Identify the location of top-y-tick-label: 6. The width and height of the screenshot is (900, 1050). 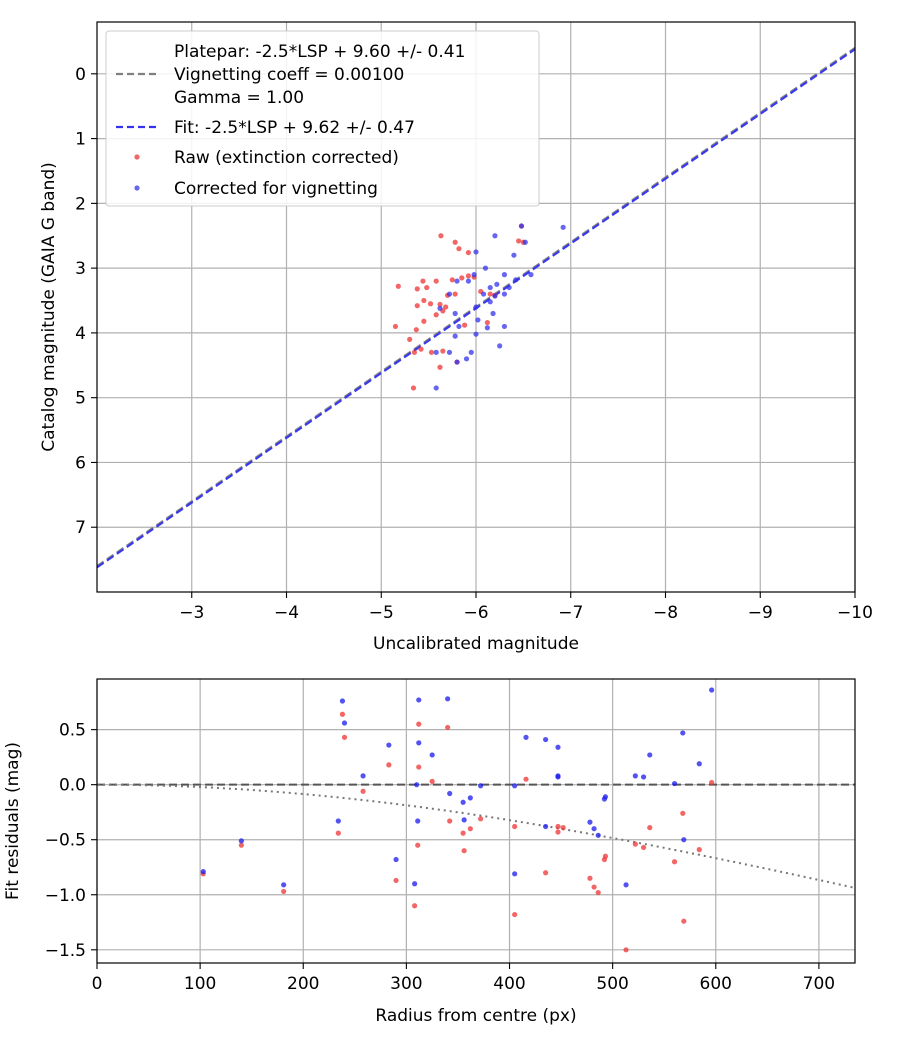
(80, 463).